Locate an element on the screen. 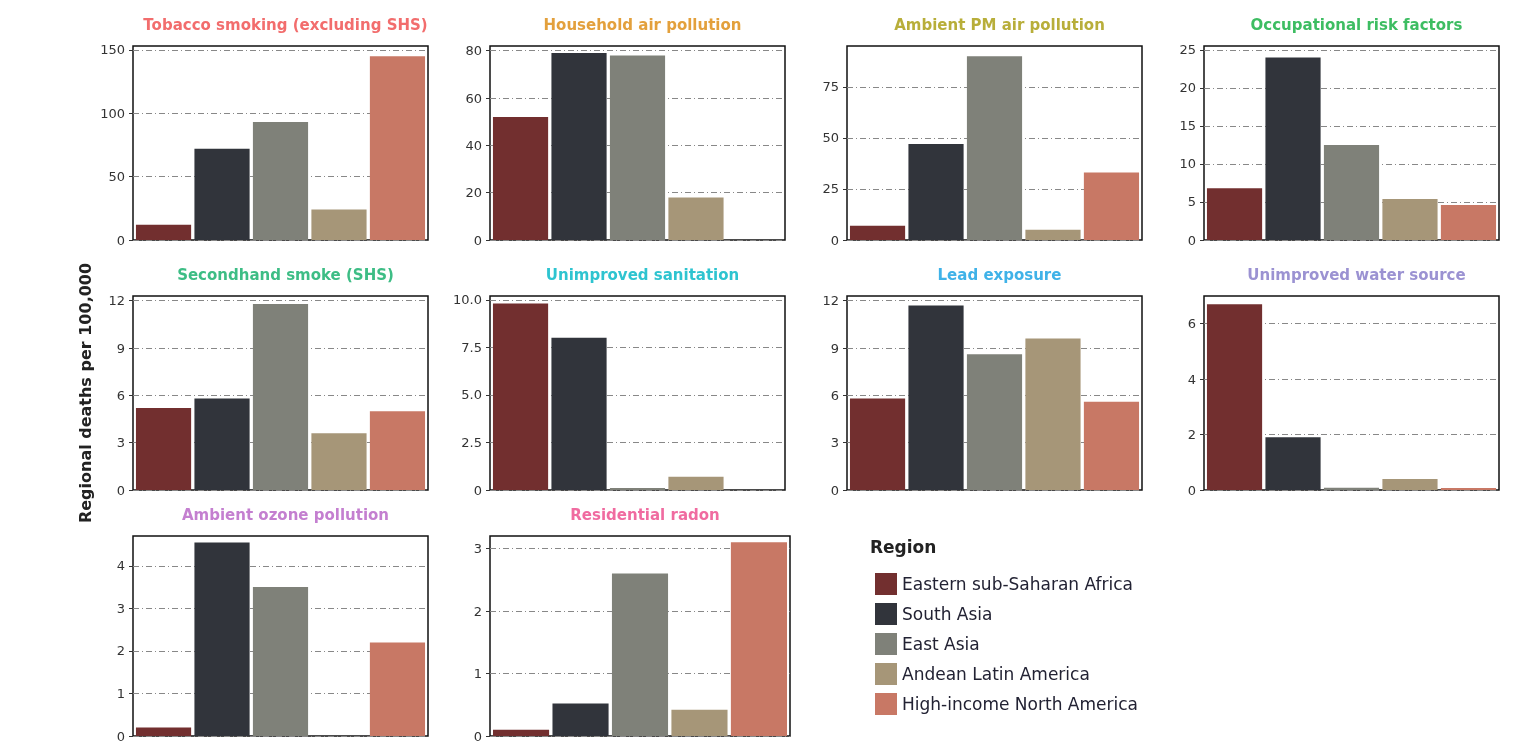 Image resolution: width=1527 pixels, height=749 pixels. y-tick-label: 80 is located at coordinates (473, 51).